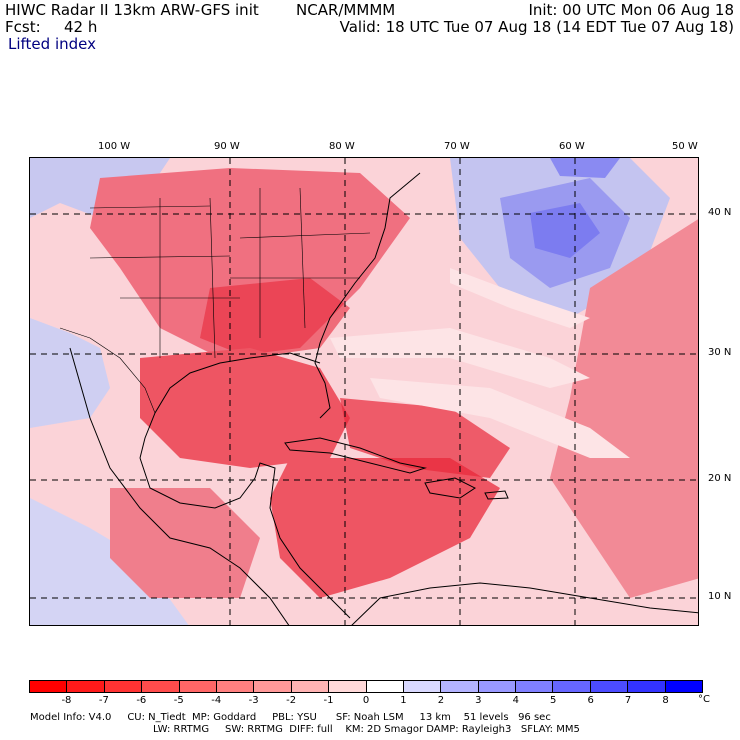 This screenshot has height=740, width=740. I want to click on forecast-hours: 42 h, so click(81, 27).